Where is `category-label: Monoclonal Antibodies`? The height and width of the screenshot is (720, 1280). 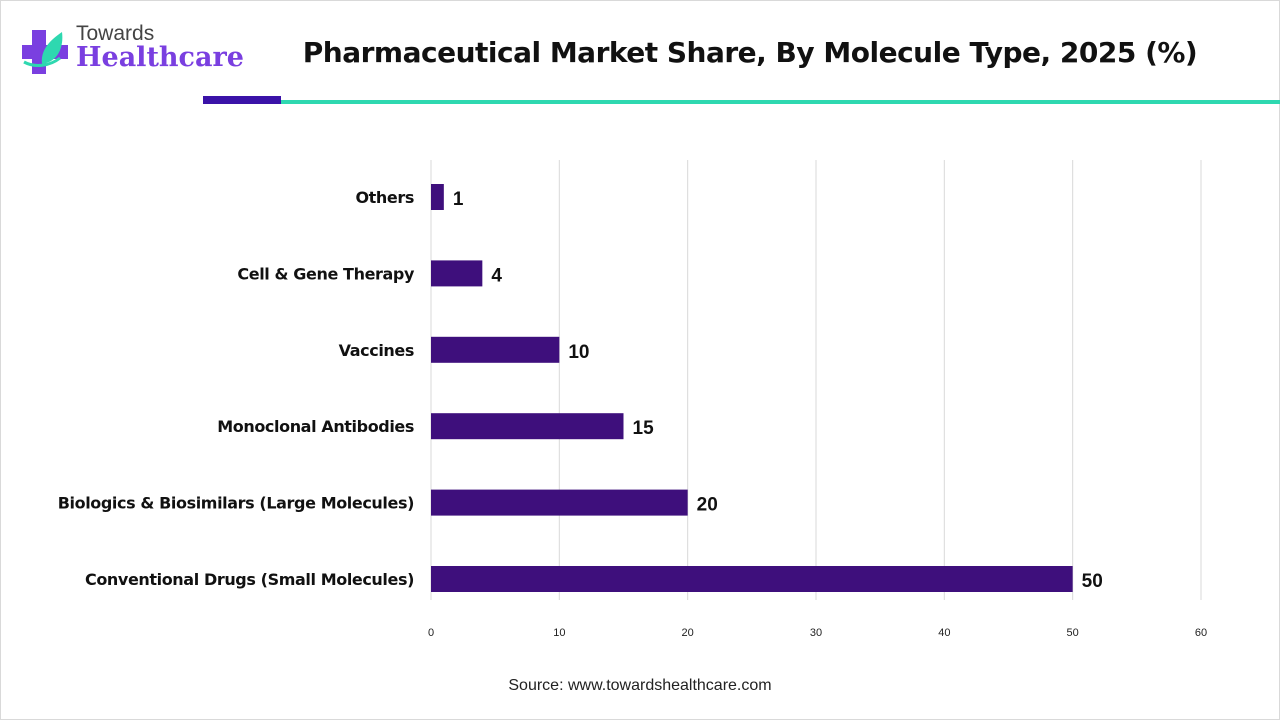 category-label: Monoclonal Antibodies is located at coordinates (315, 426).